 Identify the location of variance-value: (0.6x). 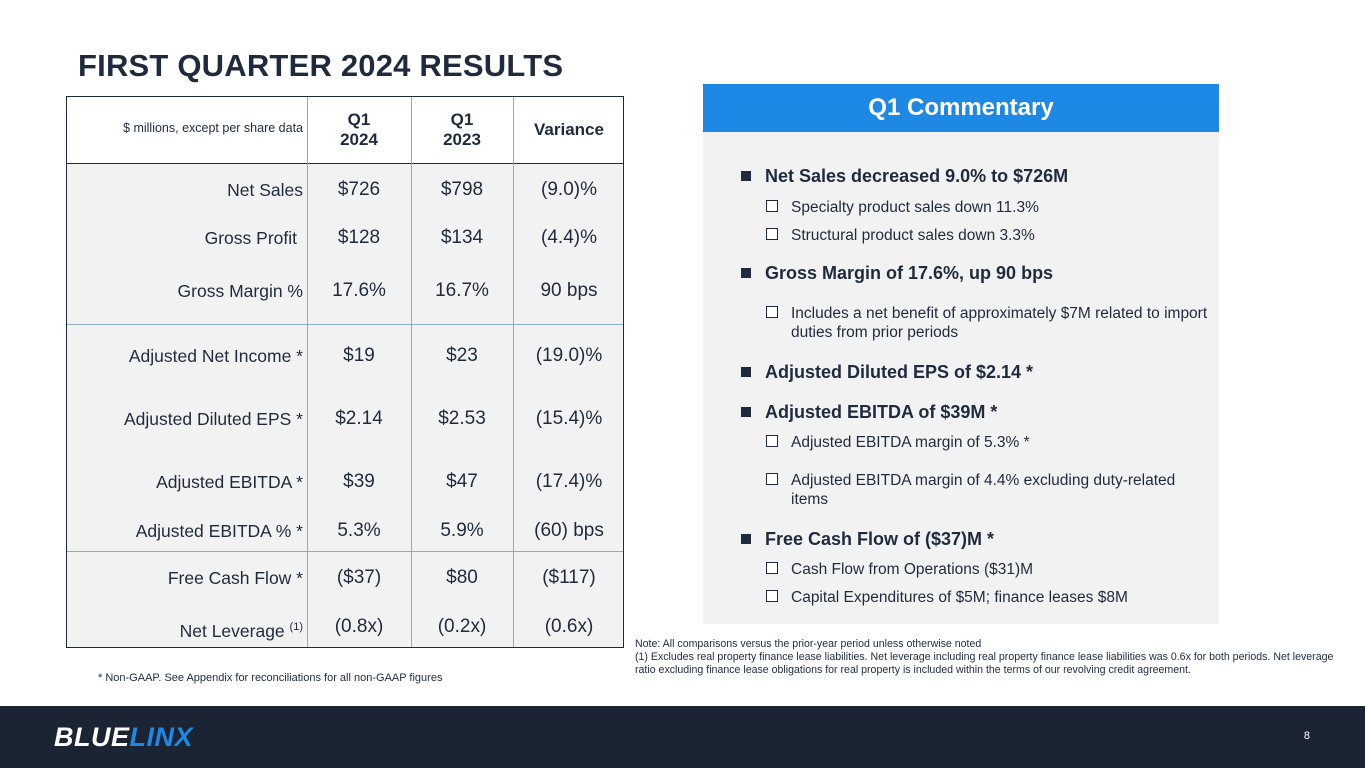
(569, 626).